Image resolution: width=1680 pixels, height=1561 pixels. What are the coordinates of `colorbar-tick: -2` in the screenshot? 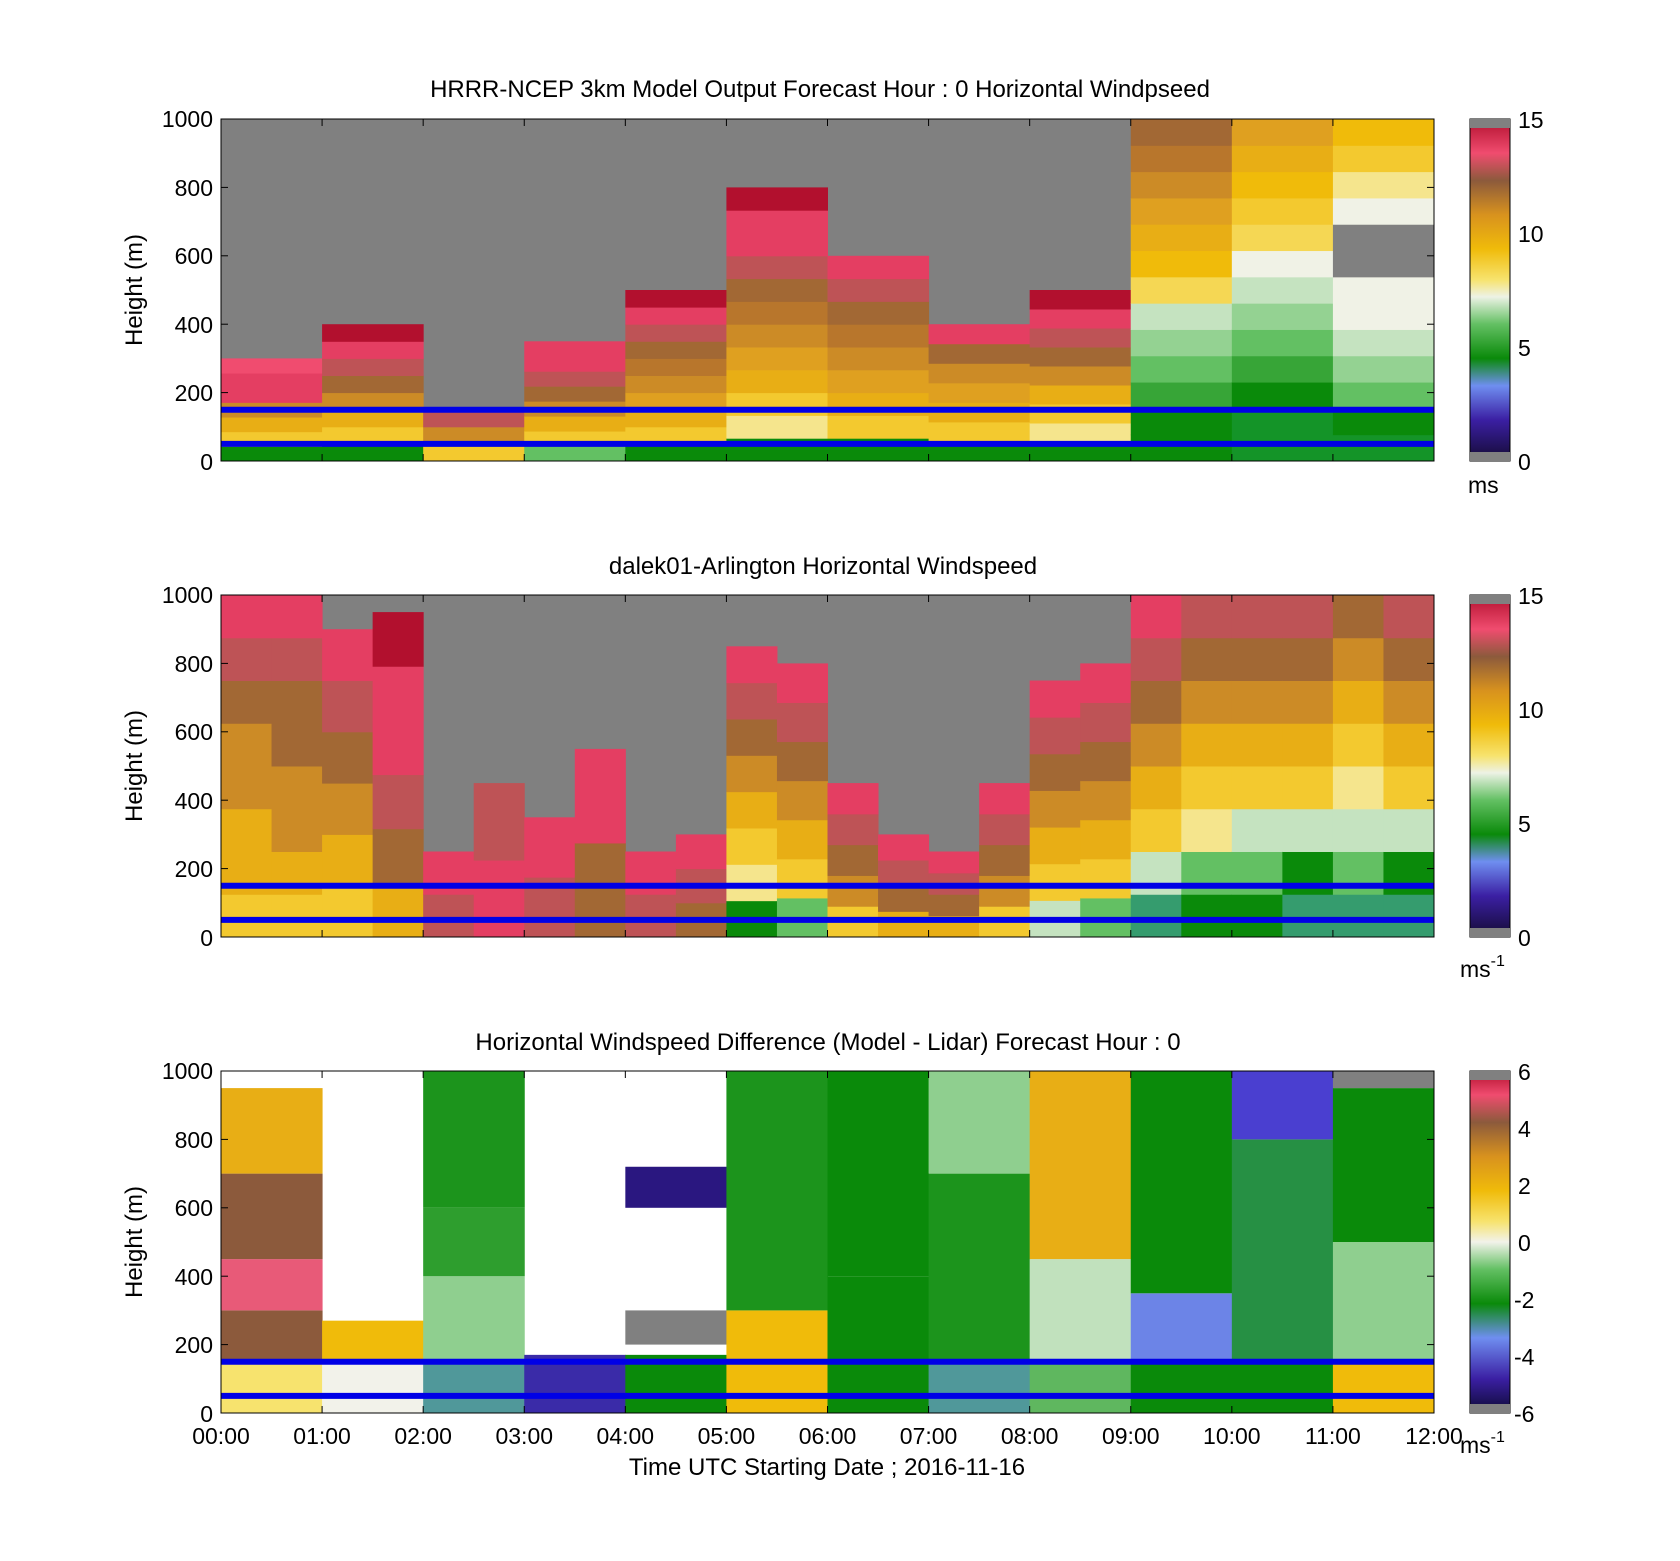 It's located at (1524, 1300).